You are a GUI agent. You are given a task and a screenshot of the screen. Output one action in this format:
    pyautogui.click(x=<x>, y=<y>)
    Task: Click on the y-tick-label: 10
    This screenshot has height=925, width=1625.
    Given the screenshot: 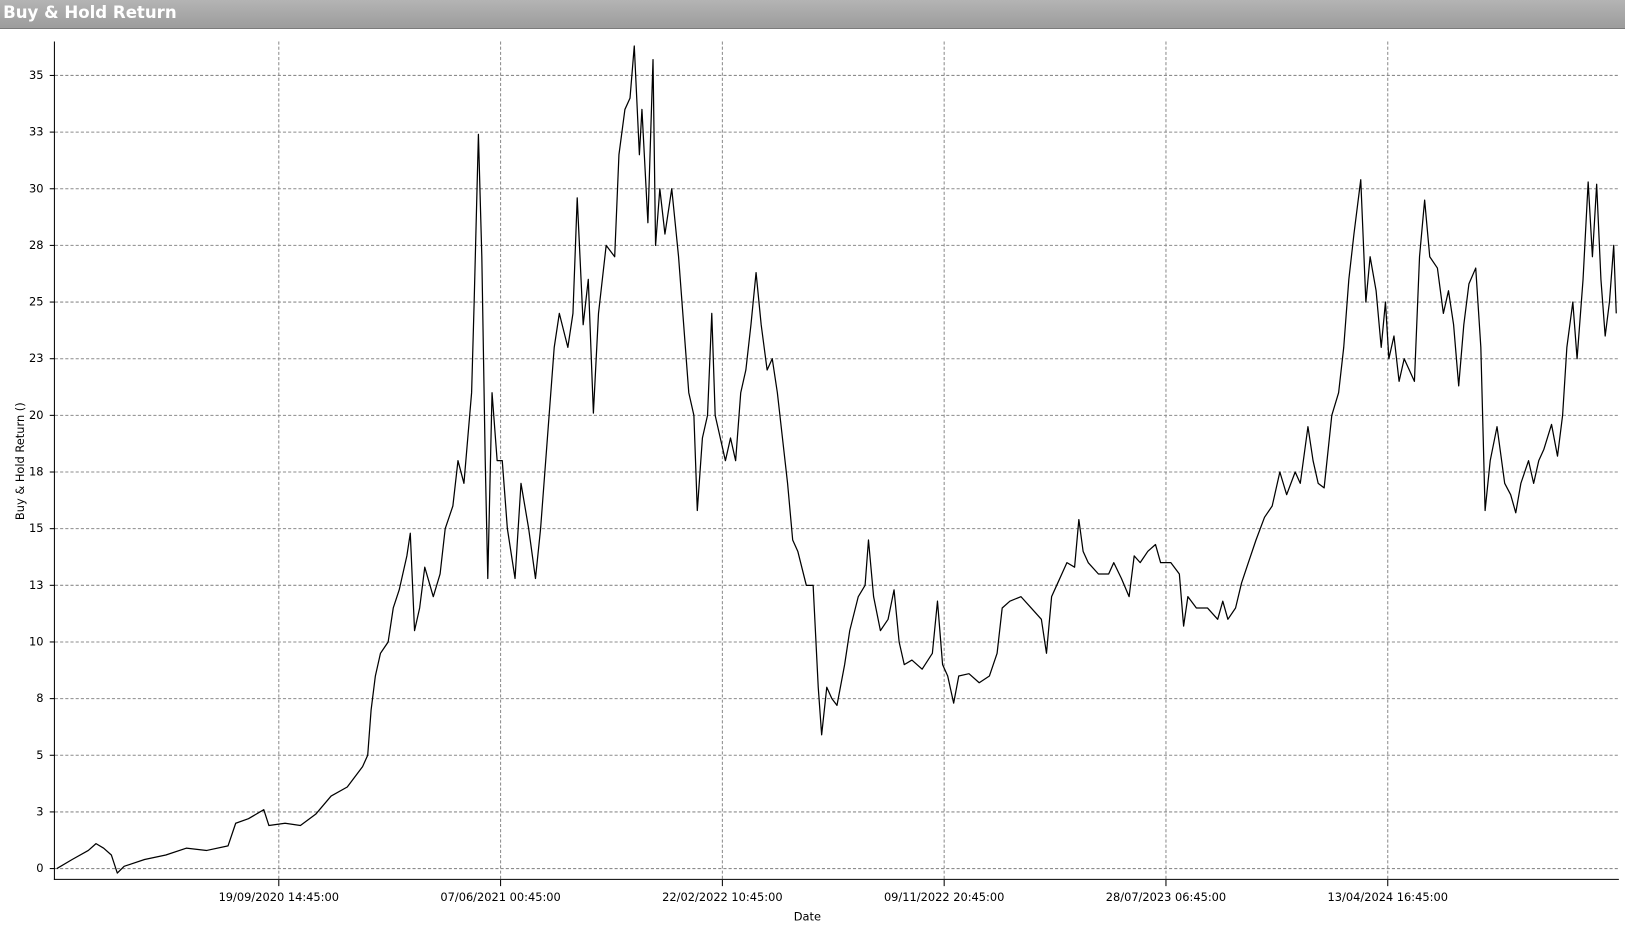 What is the action you would take?
    pyautogui.click(x=36, y=641)
    